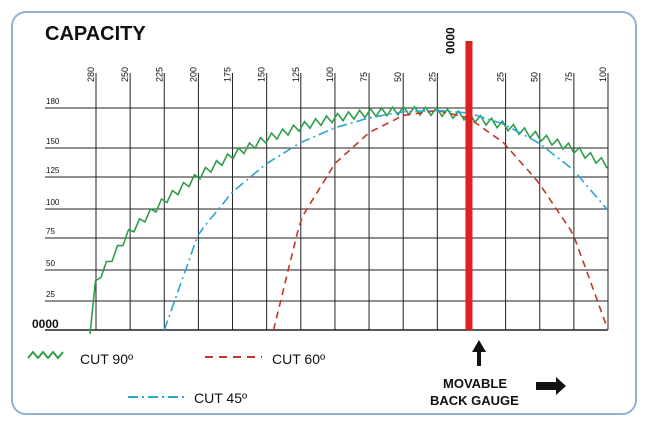  Describe the element at coordinates (53, 170) in the screenshot. I see `y-tick-label: 125` at that location.